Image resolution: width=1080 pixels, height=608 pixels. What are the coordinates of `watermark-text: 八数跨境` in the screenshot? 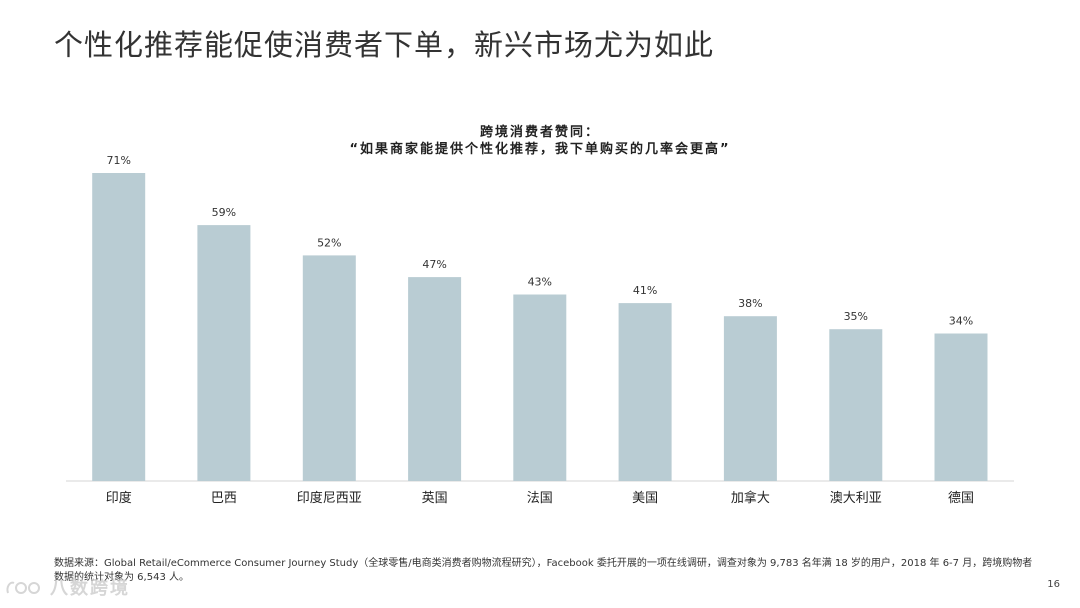 It's located at (90, 588).